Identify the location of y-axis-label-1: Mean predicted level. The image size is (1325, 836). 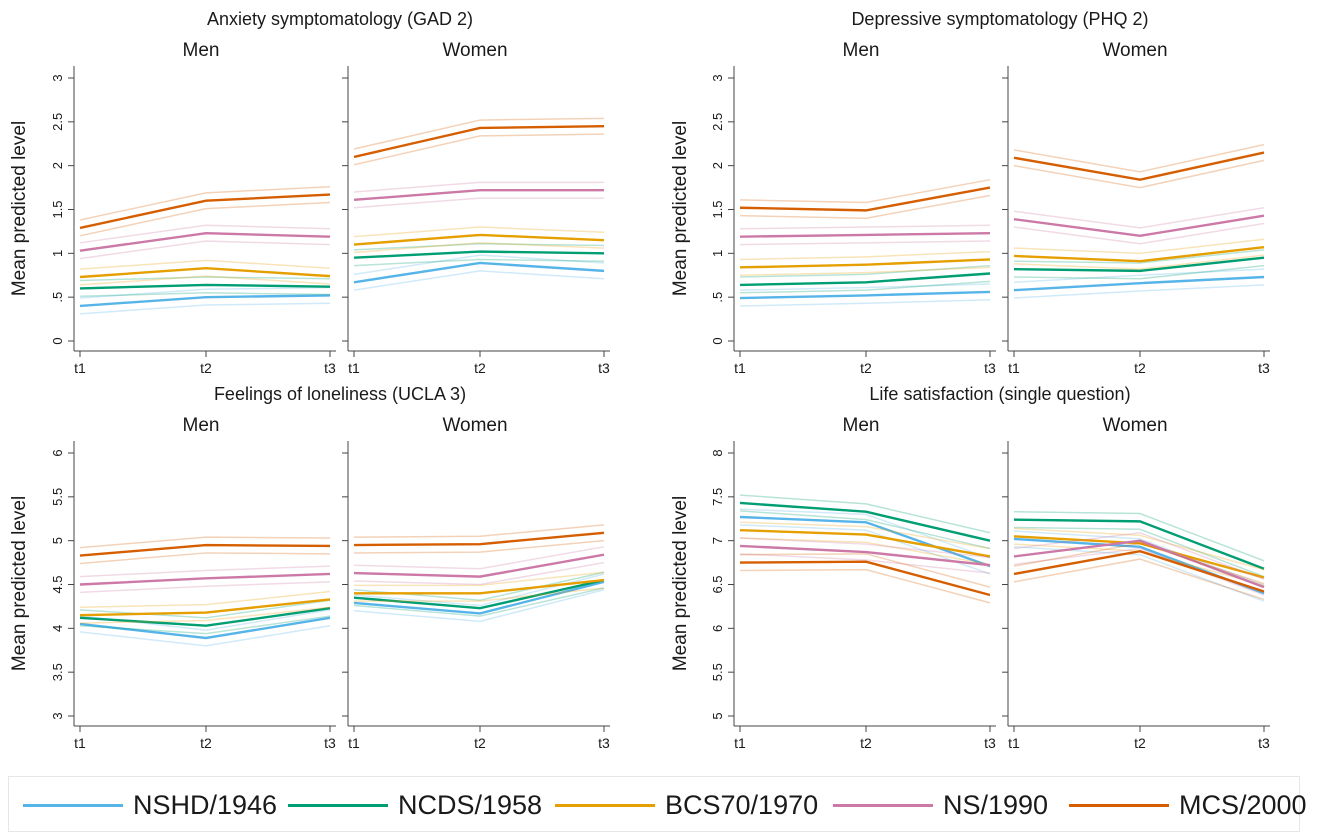
(680, 208).